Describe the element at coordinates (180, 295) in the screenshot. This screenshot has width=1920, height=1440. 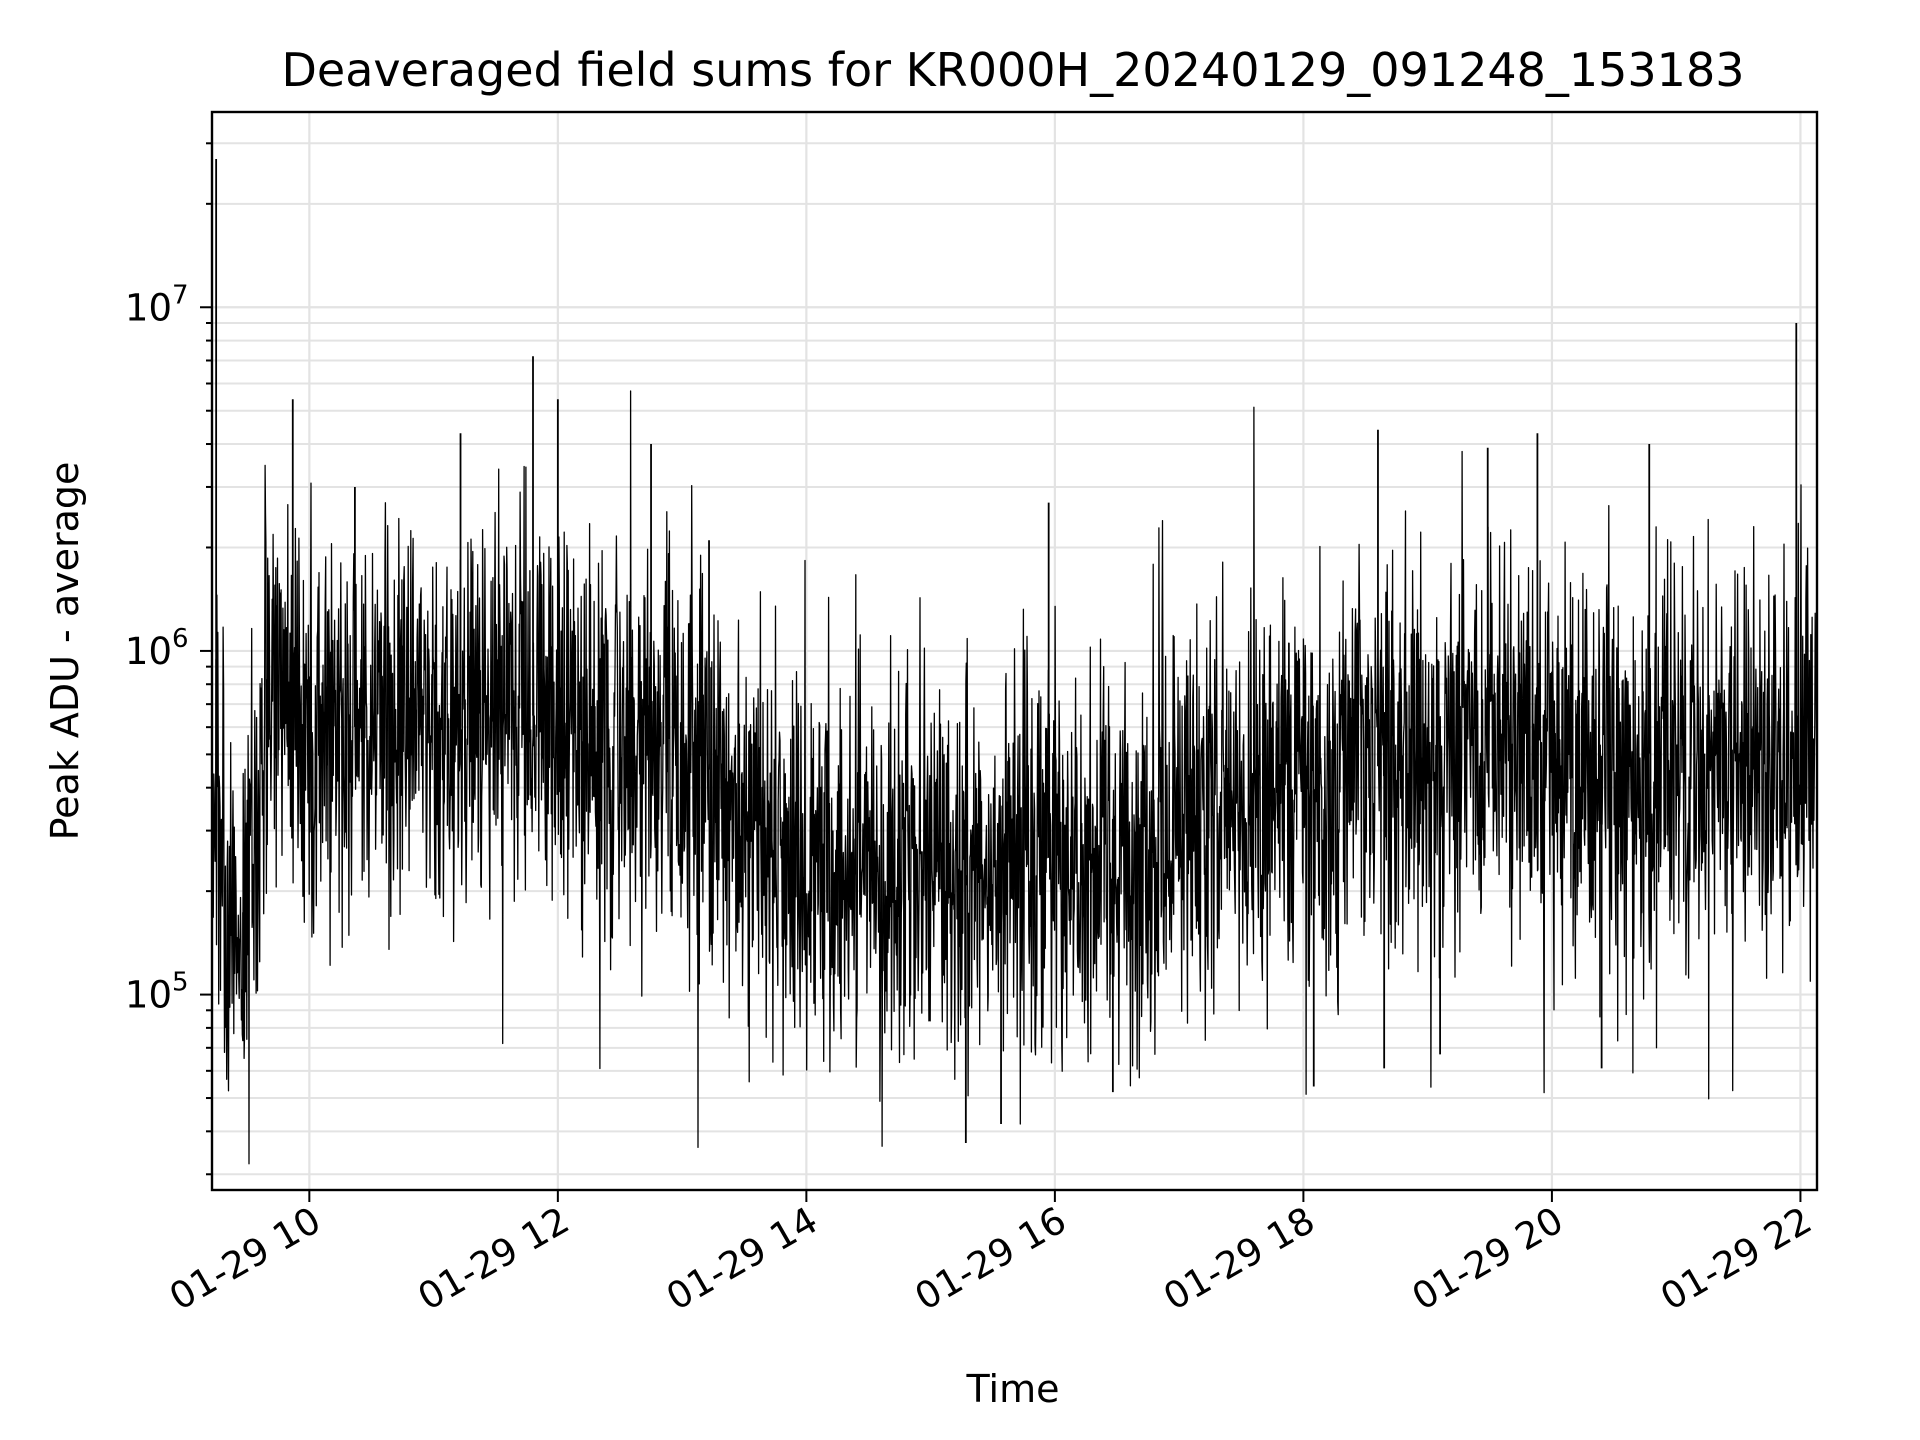
I see `y-tick-exponent: 7` at that location.